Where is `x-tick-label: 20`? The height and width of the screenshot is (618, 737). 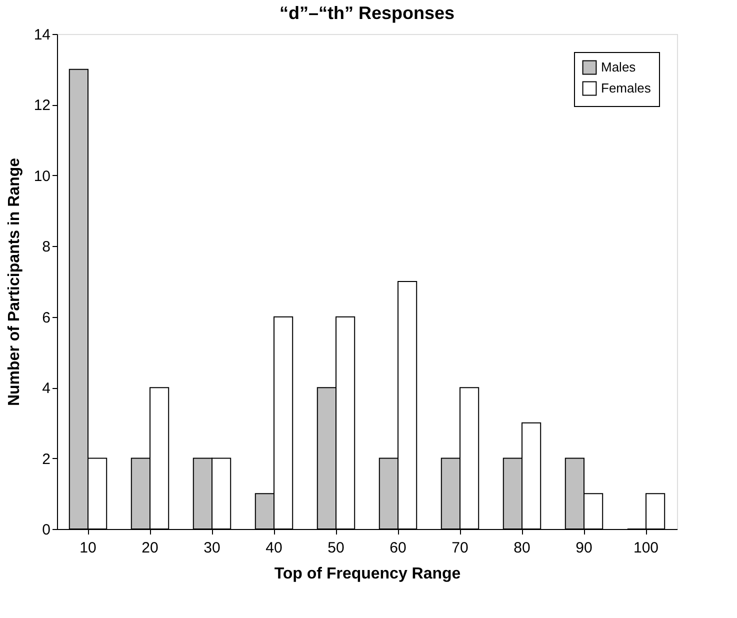 x-tick-label: 20 is located at coordinates (150, 548).